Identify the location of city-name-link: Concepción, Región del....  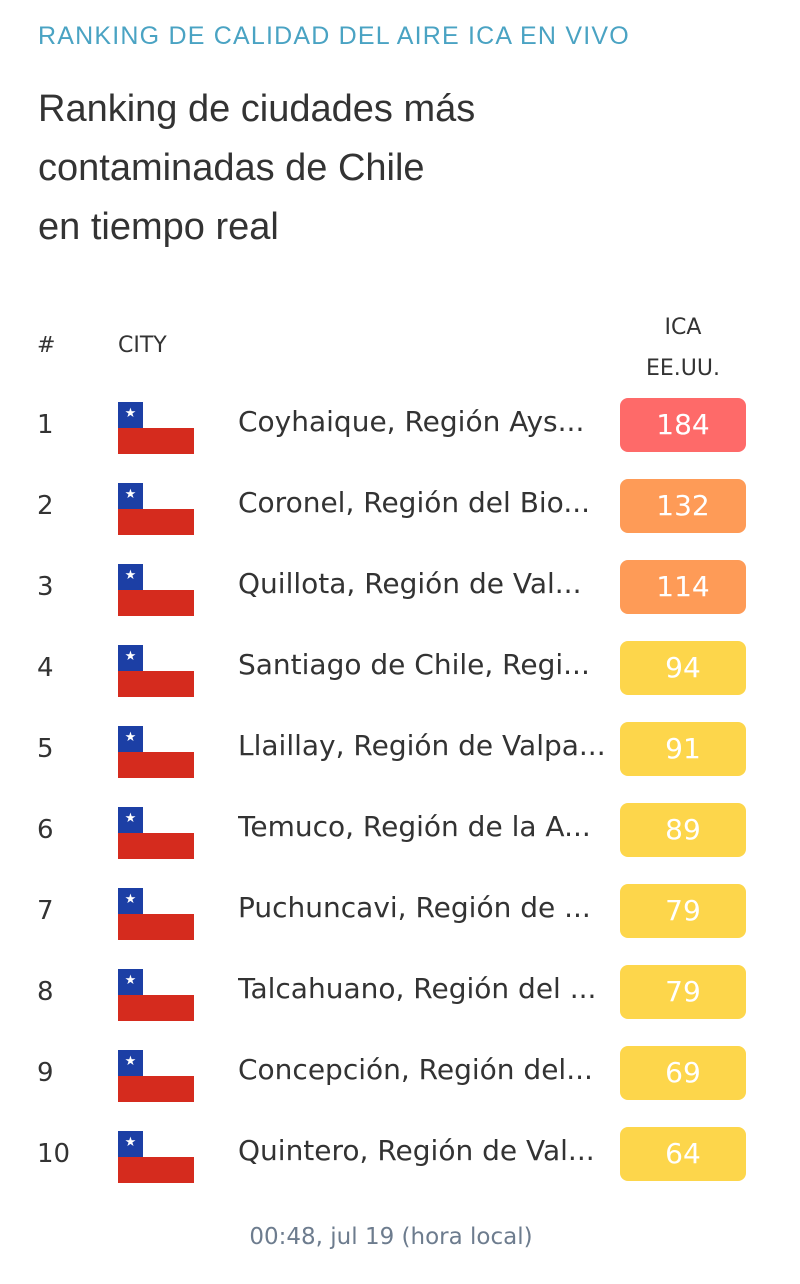
(415, 1069).